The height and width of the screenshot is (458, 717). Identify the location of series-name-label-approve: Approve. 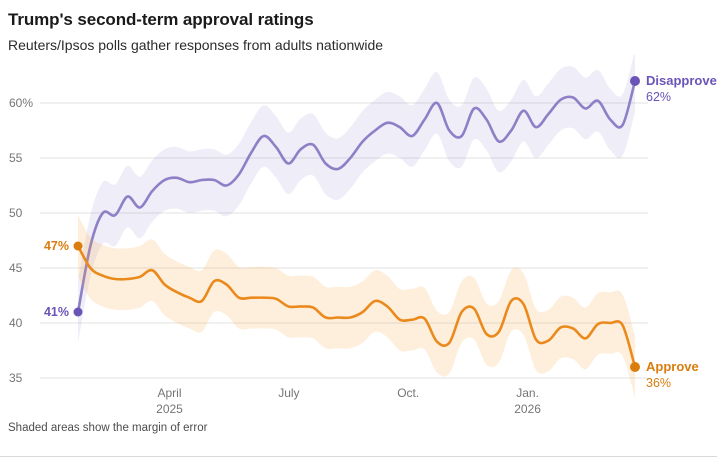
(672, 366).